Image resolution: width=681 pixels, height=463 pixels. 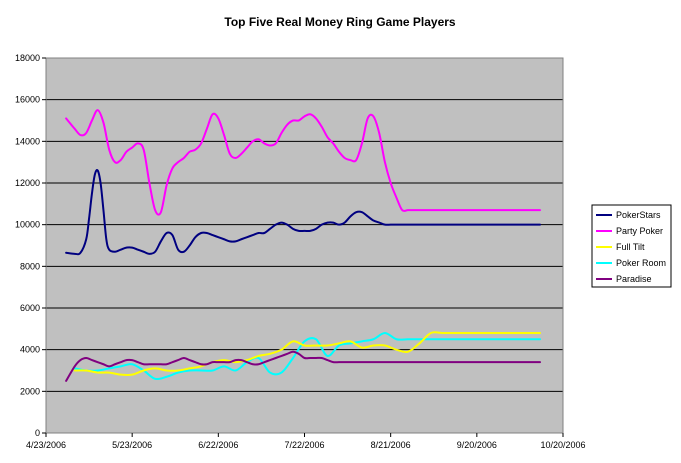 I want to click on x-tick-label: 6/22/2006, so click(x=218, y=445).